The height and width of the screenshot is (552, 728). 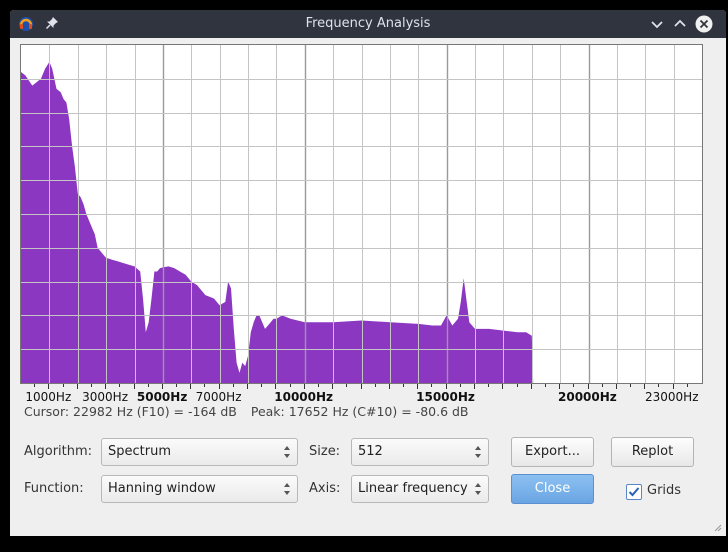 What do you see at coordinates (445, 397) in the screenshot?
I see `x-tick-label: 15000Hz` at bounding box center [445, 397].